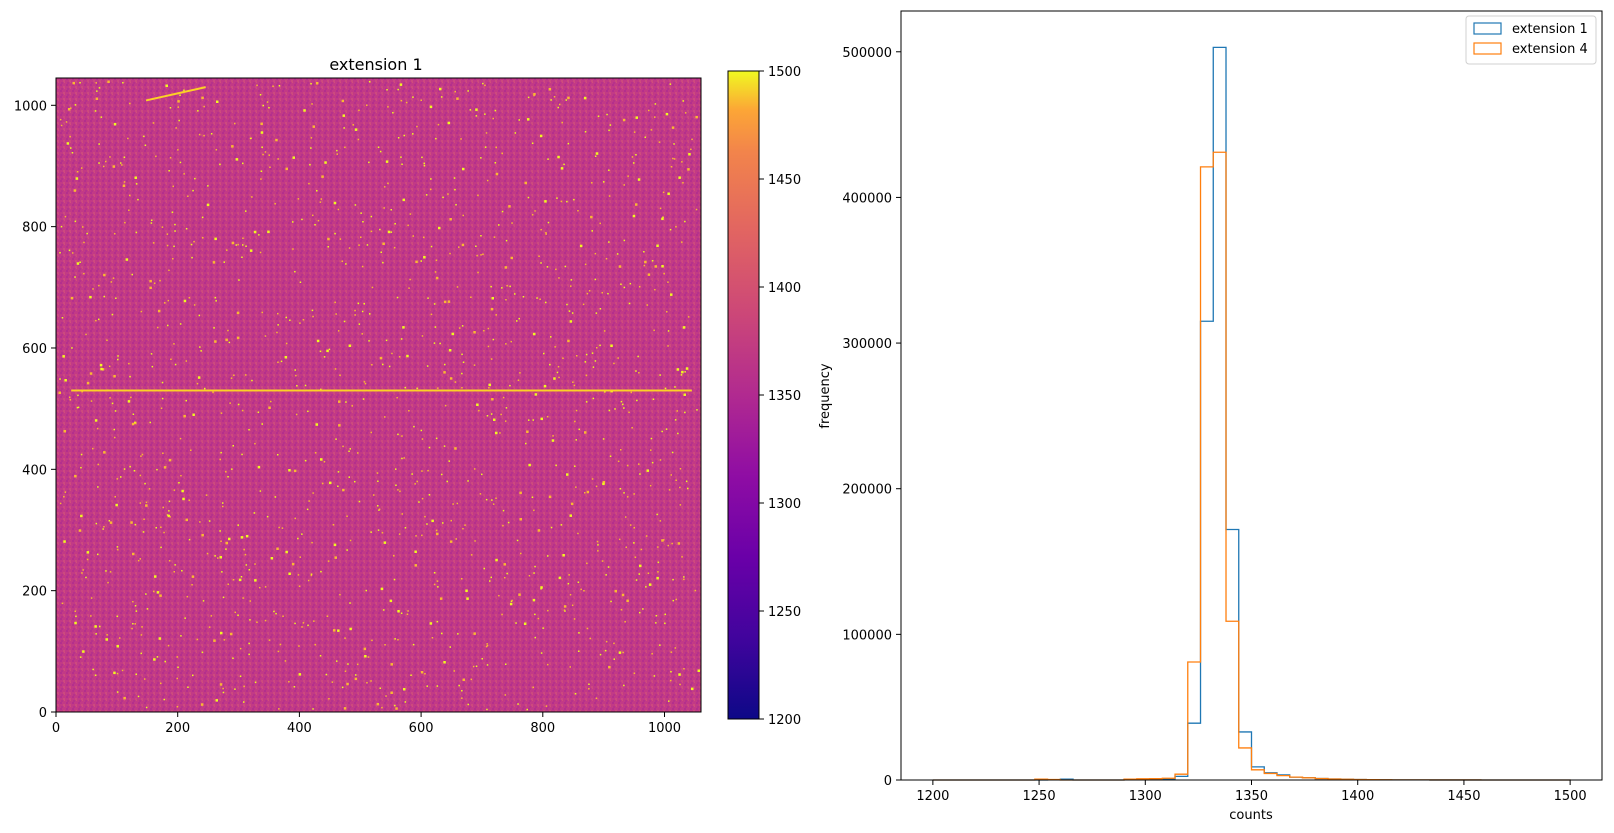  What do you see at coordinates (784, 180) in the screenshot?
I see `colorbar-tick-label: 1450` at bounding box center [784, 180].